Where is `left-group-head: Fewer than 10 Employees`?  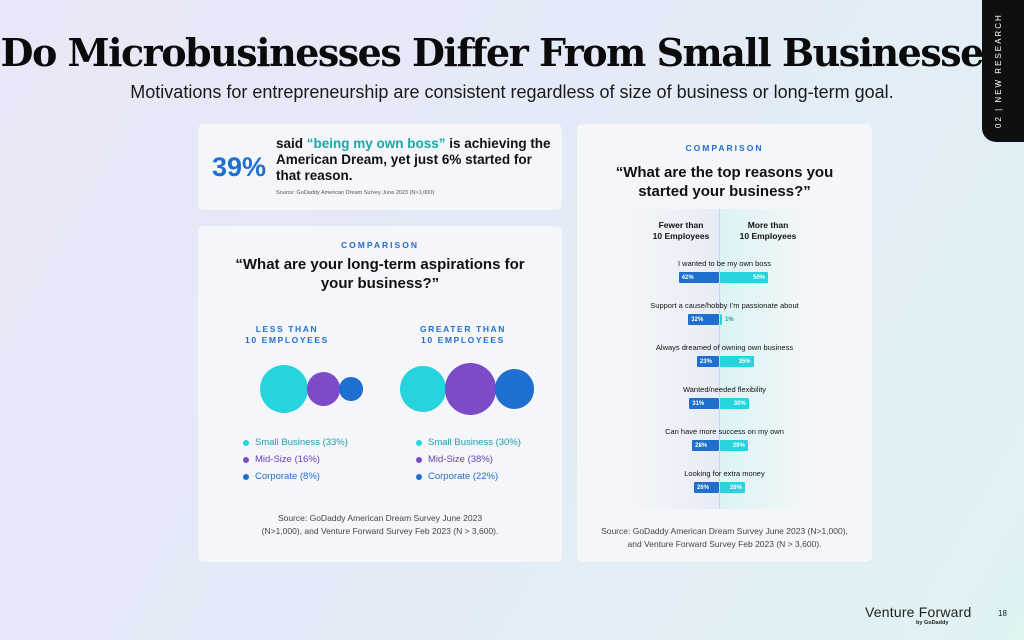 left-group-head: Fewer than 10 Employees is located at coordinates (681, 231).